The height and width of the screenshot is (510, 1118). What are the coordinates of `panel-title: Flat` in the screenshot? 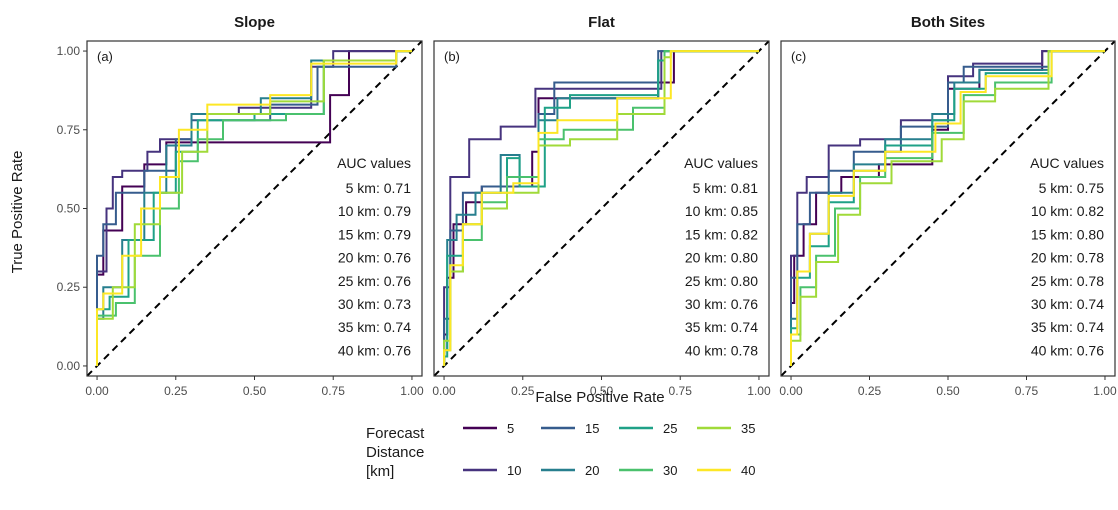 It's located at (601, 22).